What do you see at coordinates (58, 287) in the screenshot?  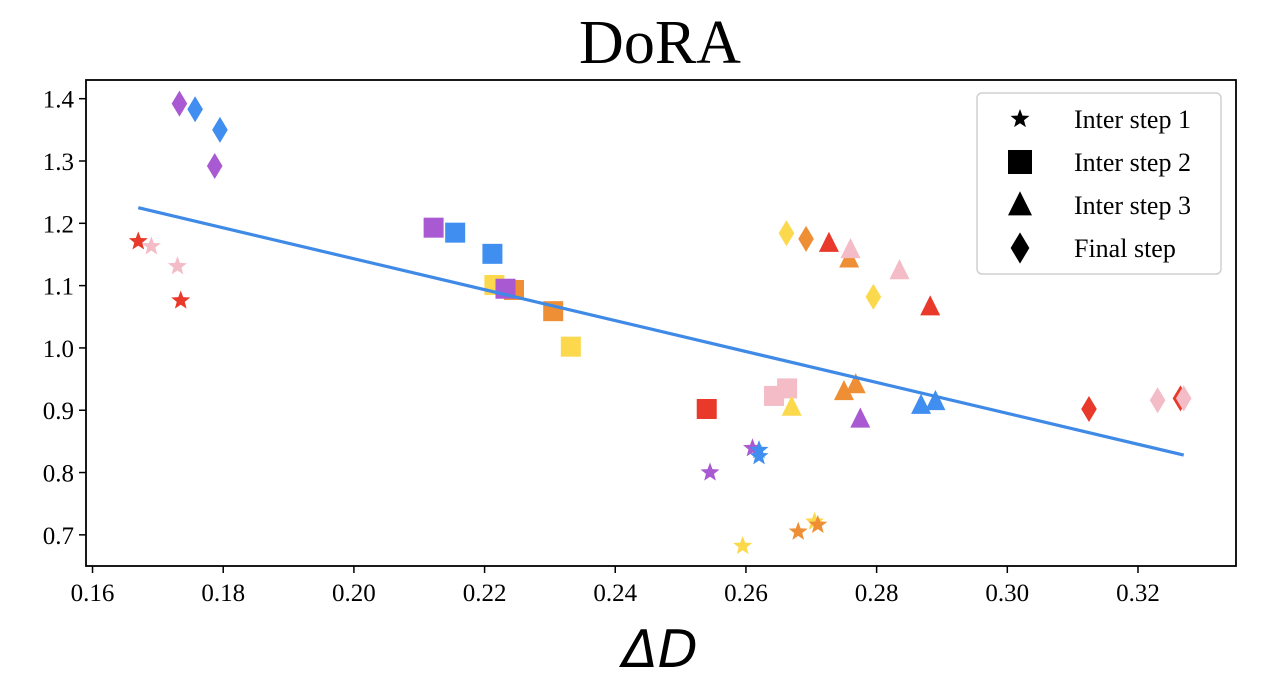 I see `y-tick-label-4: 1.1` at bounding box center [58, 287].